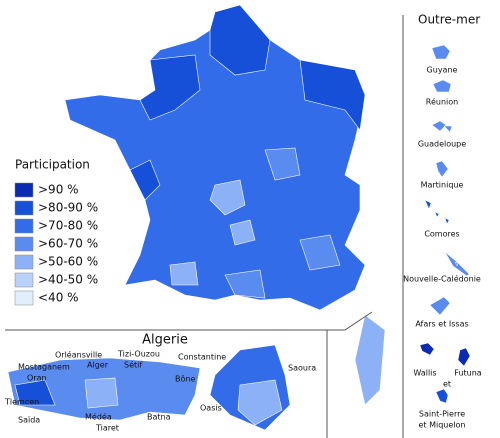  Describe the element at coordinates (133, 365) in the screenshot. I see `department-label: Sétif` at that location.